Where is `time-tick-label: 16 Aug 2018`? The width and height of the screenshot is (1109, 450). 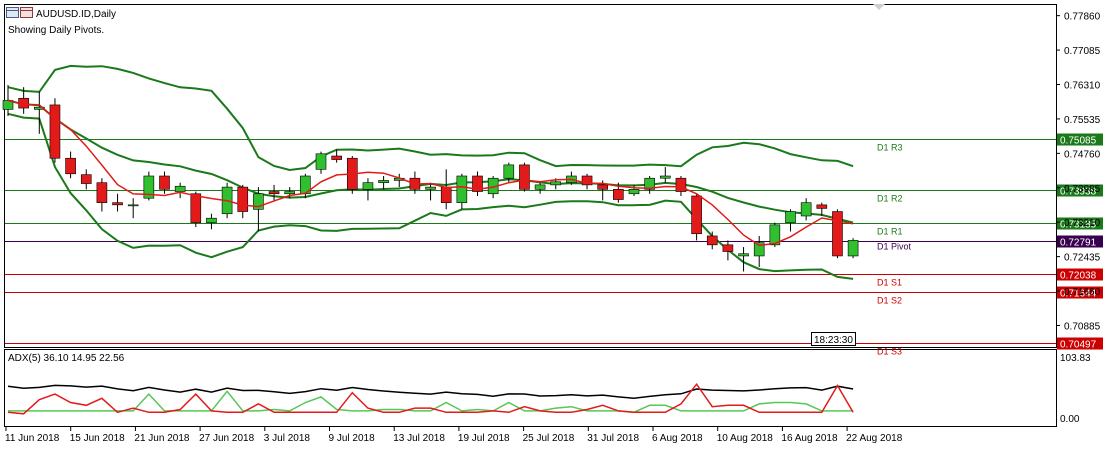
time-tick-label: 16 Aug 2018 is located at coordinates (809, 438).